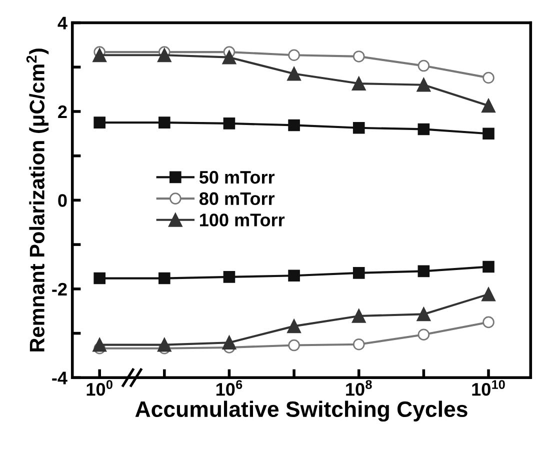 The height and width of the screenshot is (455, 536). What do you see at coordinates (62, 111) in the screenshot?
I see `y-tick-label: 2` at bounding box center [62, 111].